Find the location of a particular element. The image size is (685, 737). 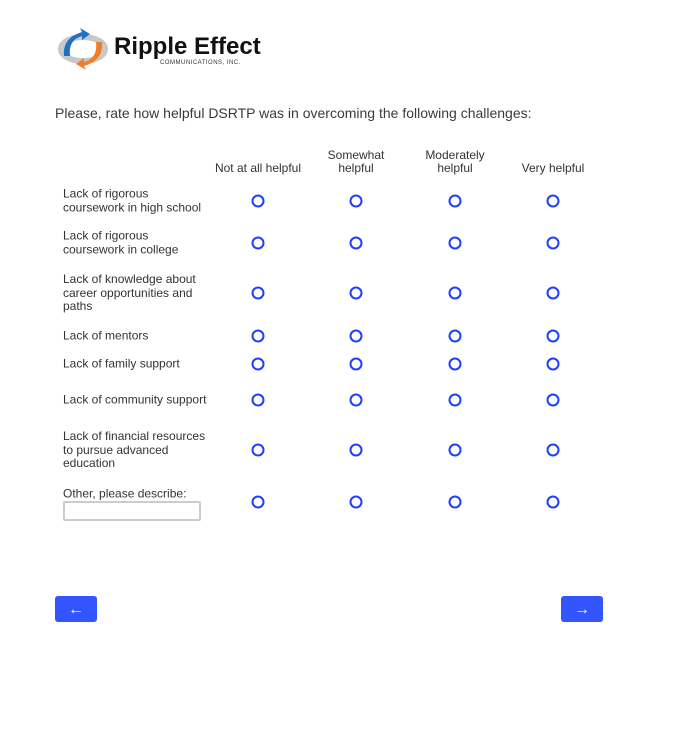

other-describe-input is located at coordinates (132, 511).